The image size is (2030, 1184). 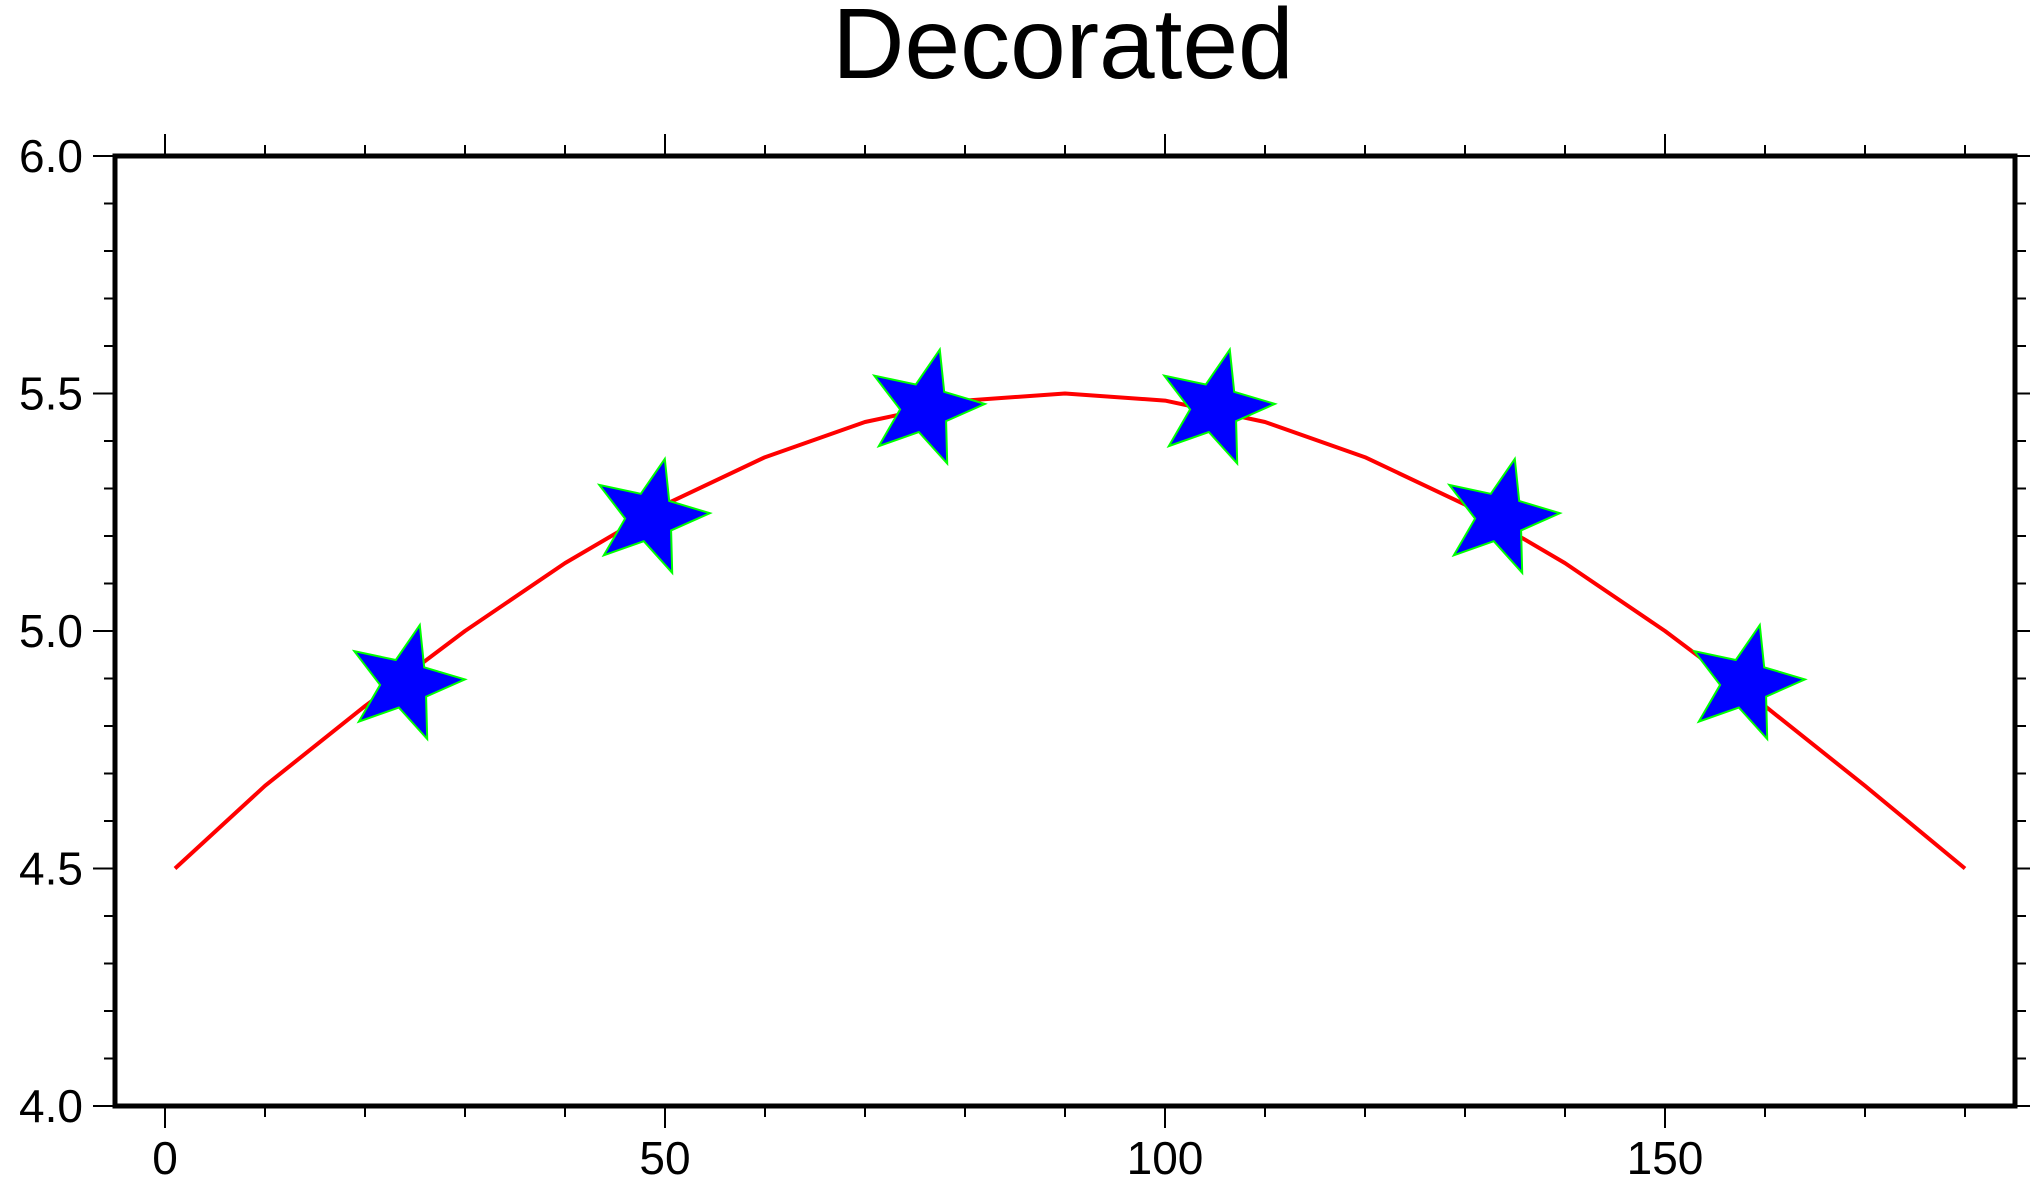 What do you see at coordinates (165, 1158) in the screenshot?
I see `x-tick-label: 0` at bounding box center [165, 1158].